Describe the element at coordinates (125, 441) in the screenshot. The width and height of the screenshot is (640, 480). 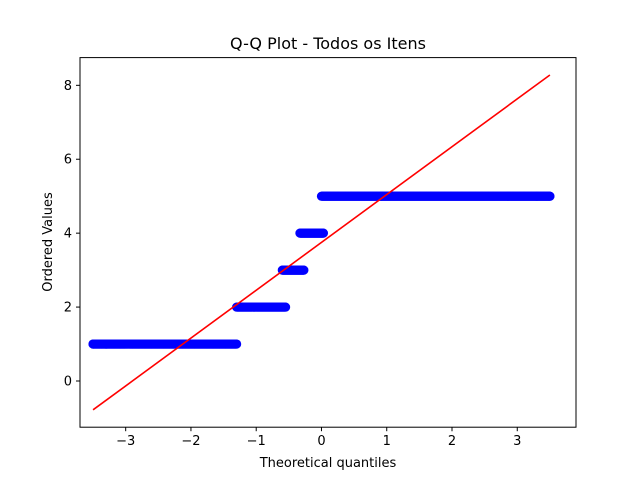
I see `x-tick-label: −3` at that location.